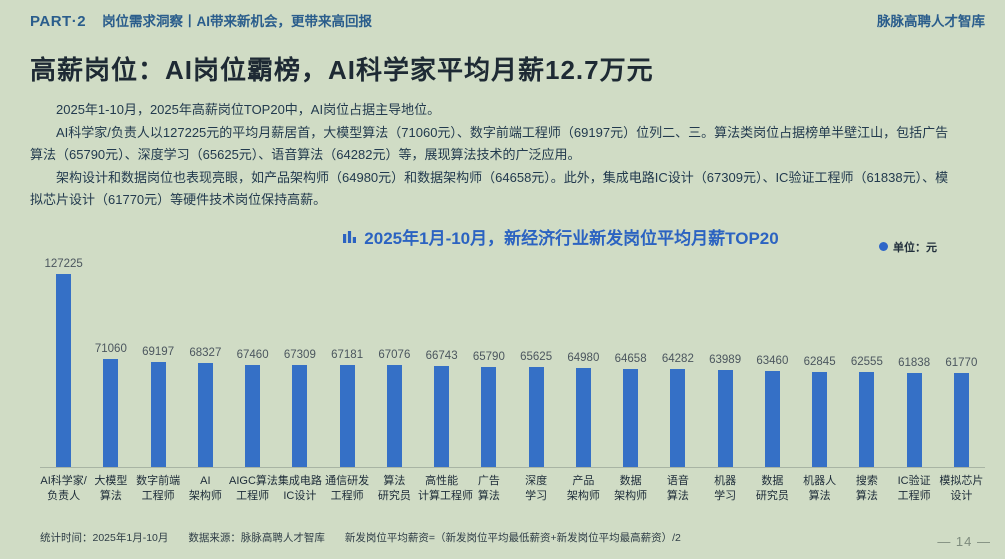 The height and width of the screenshot is (559, 1005). Describe the element at coordinates (394, 354) in the screenshot. I see `bar-value-label: 67076` at that location.